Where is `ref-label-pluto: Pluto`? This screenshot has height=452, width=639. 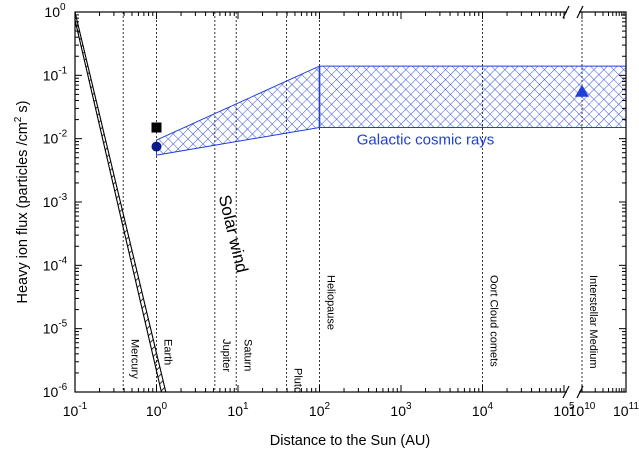 ref-label-pluto: Pluto is located at coordinates (298, 380).